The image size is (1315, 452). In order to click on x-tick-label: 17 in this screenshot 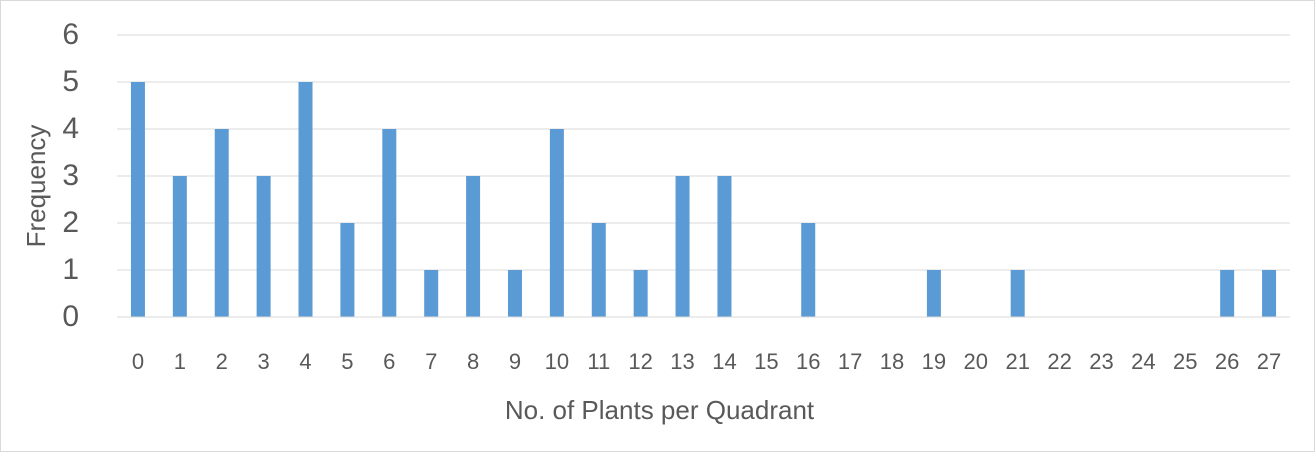, I will do `click(850, 361)`.